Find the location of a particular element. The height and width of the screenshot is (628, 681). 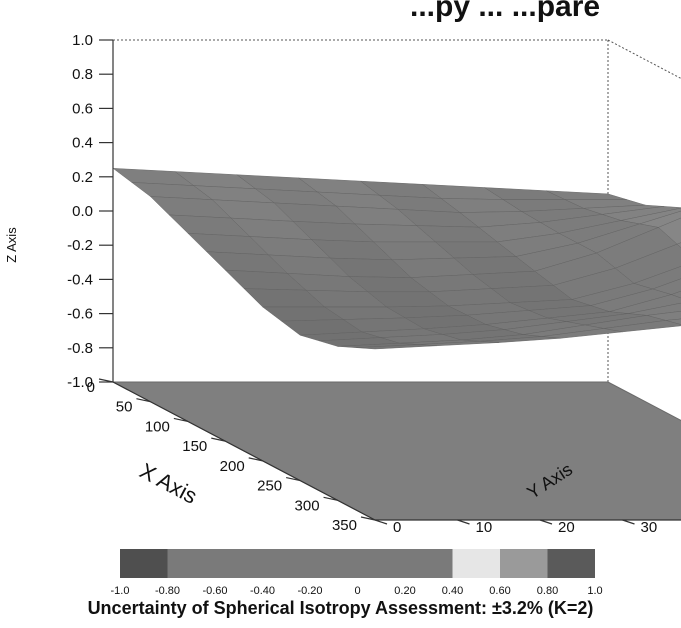

colorbar-tick-label: 0 is located at coordinates (357, 591).